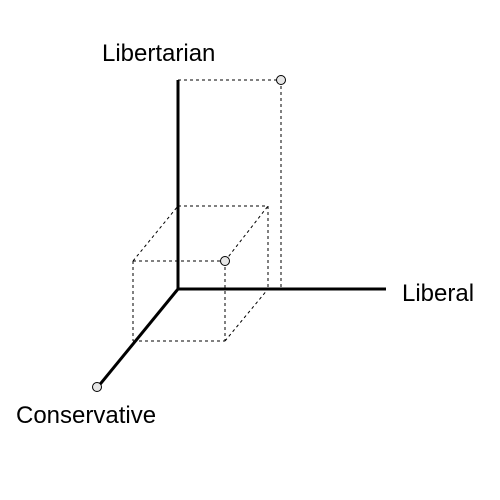 This screenshot has width=500, height=500. What do you see at coordinates (159, 53) in the screenshot?
I see `axis-label-libertarian: Libertarian` at bounding box center [159, 53].